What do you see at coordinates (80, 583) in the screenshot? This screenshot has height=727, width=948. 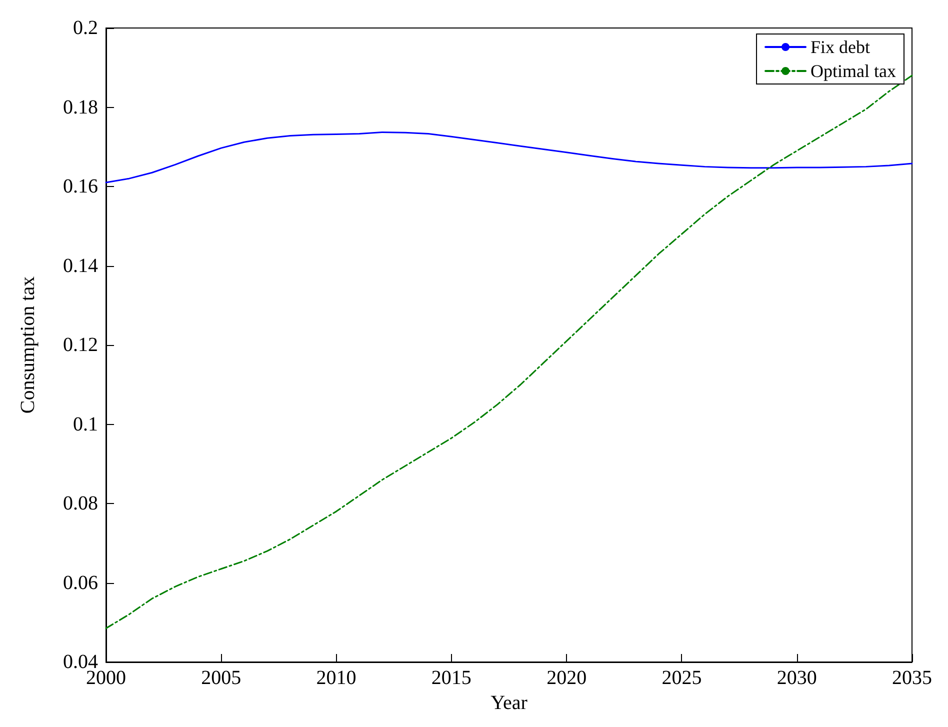 I see `y-tick-label: 0.06` at bounding box center [80, 583].